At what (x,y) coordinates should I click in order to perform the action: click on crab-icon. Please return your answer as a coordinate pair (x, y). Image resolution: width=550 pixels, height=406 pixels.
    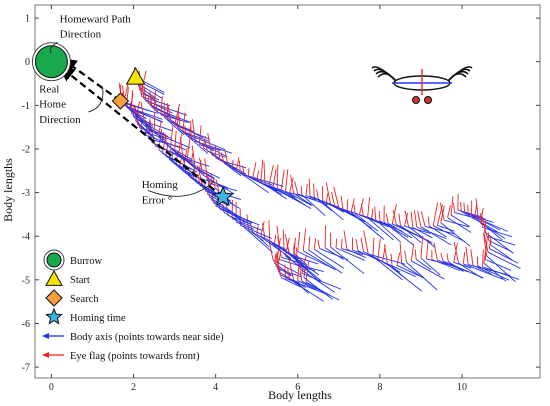
    Looking at the image, I should click on (422, 85).